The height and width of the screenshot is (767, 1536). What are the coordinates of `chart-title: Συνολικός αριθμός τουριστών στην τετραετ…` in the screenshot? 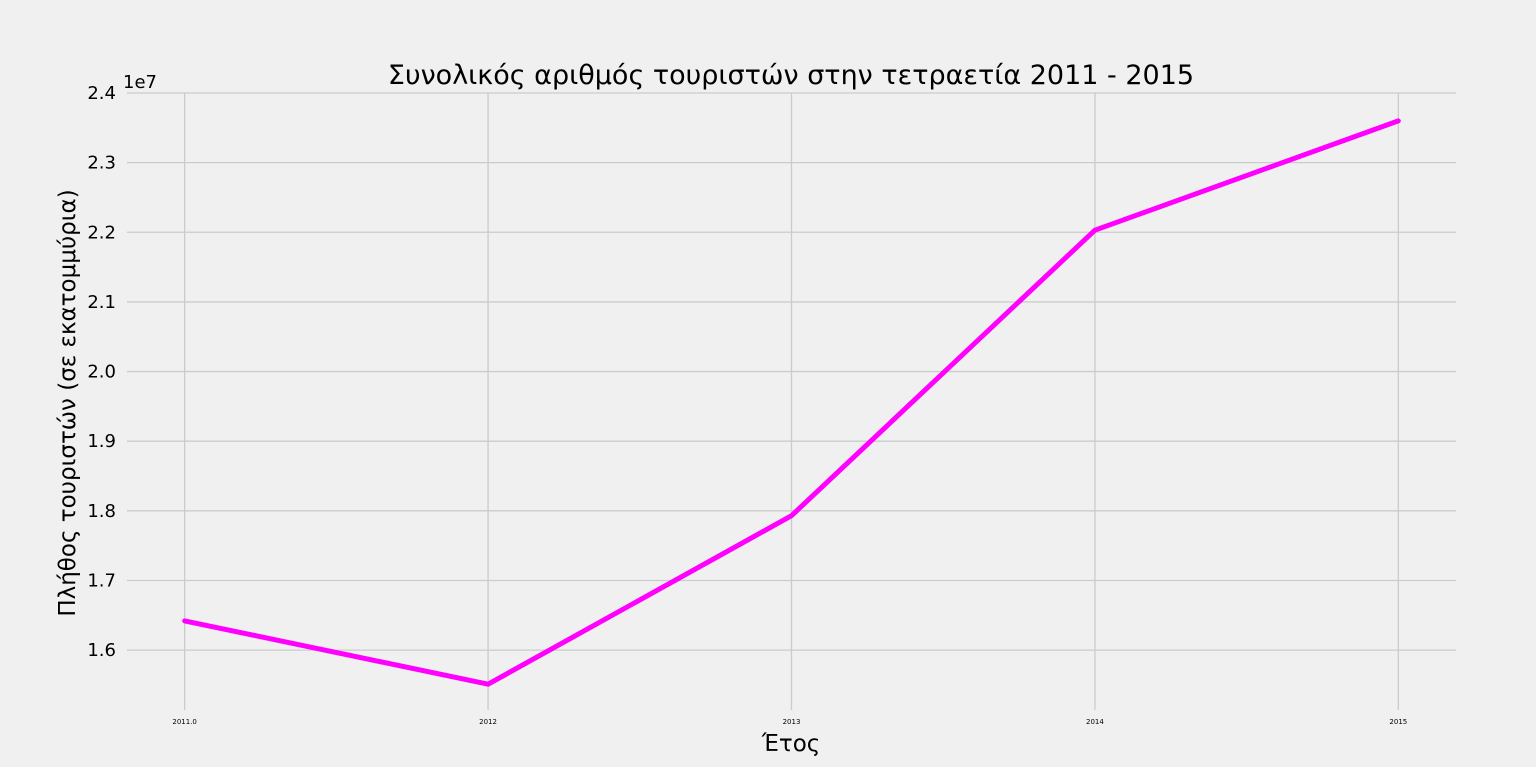 It's located at (791, 75).